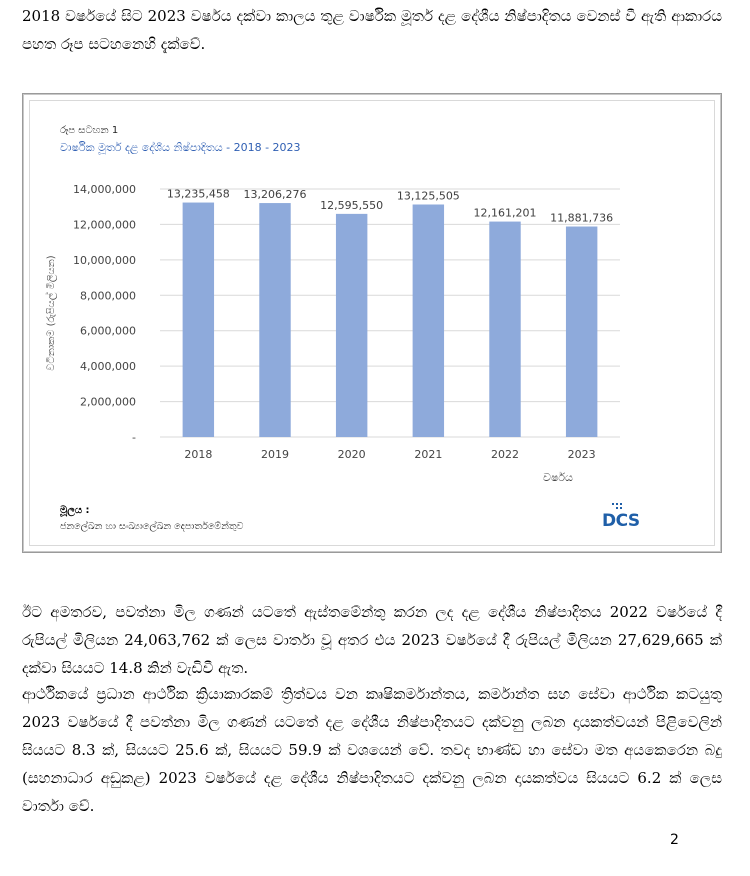 The width and height of the screenshot is (750, 876). Describe the element at coordinates (134, 437) in the screenshot. I see `y-tick-label: -` at that location.